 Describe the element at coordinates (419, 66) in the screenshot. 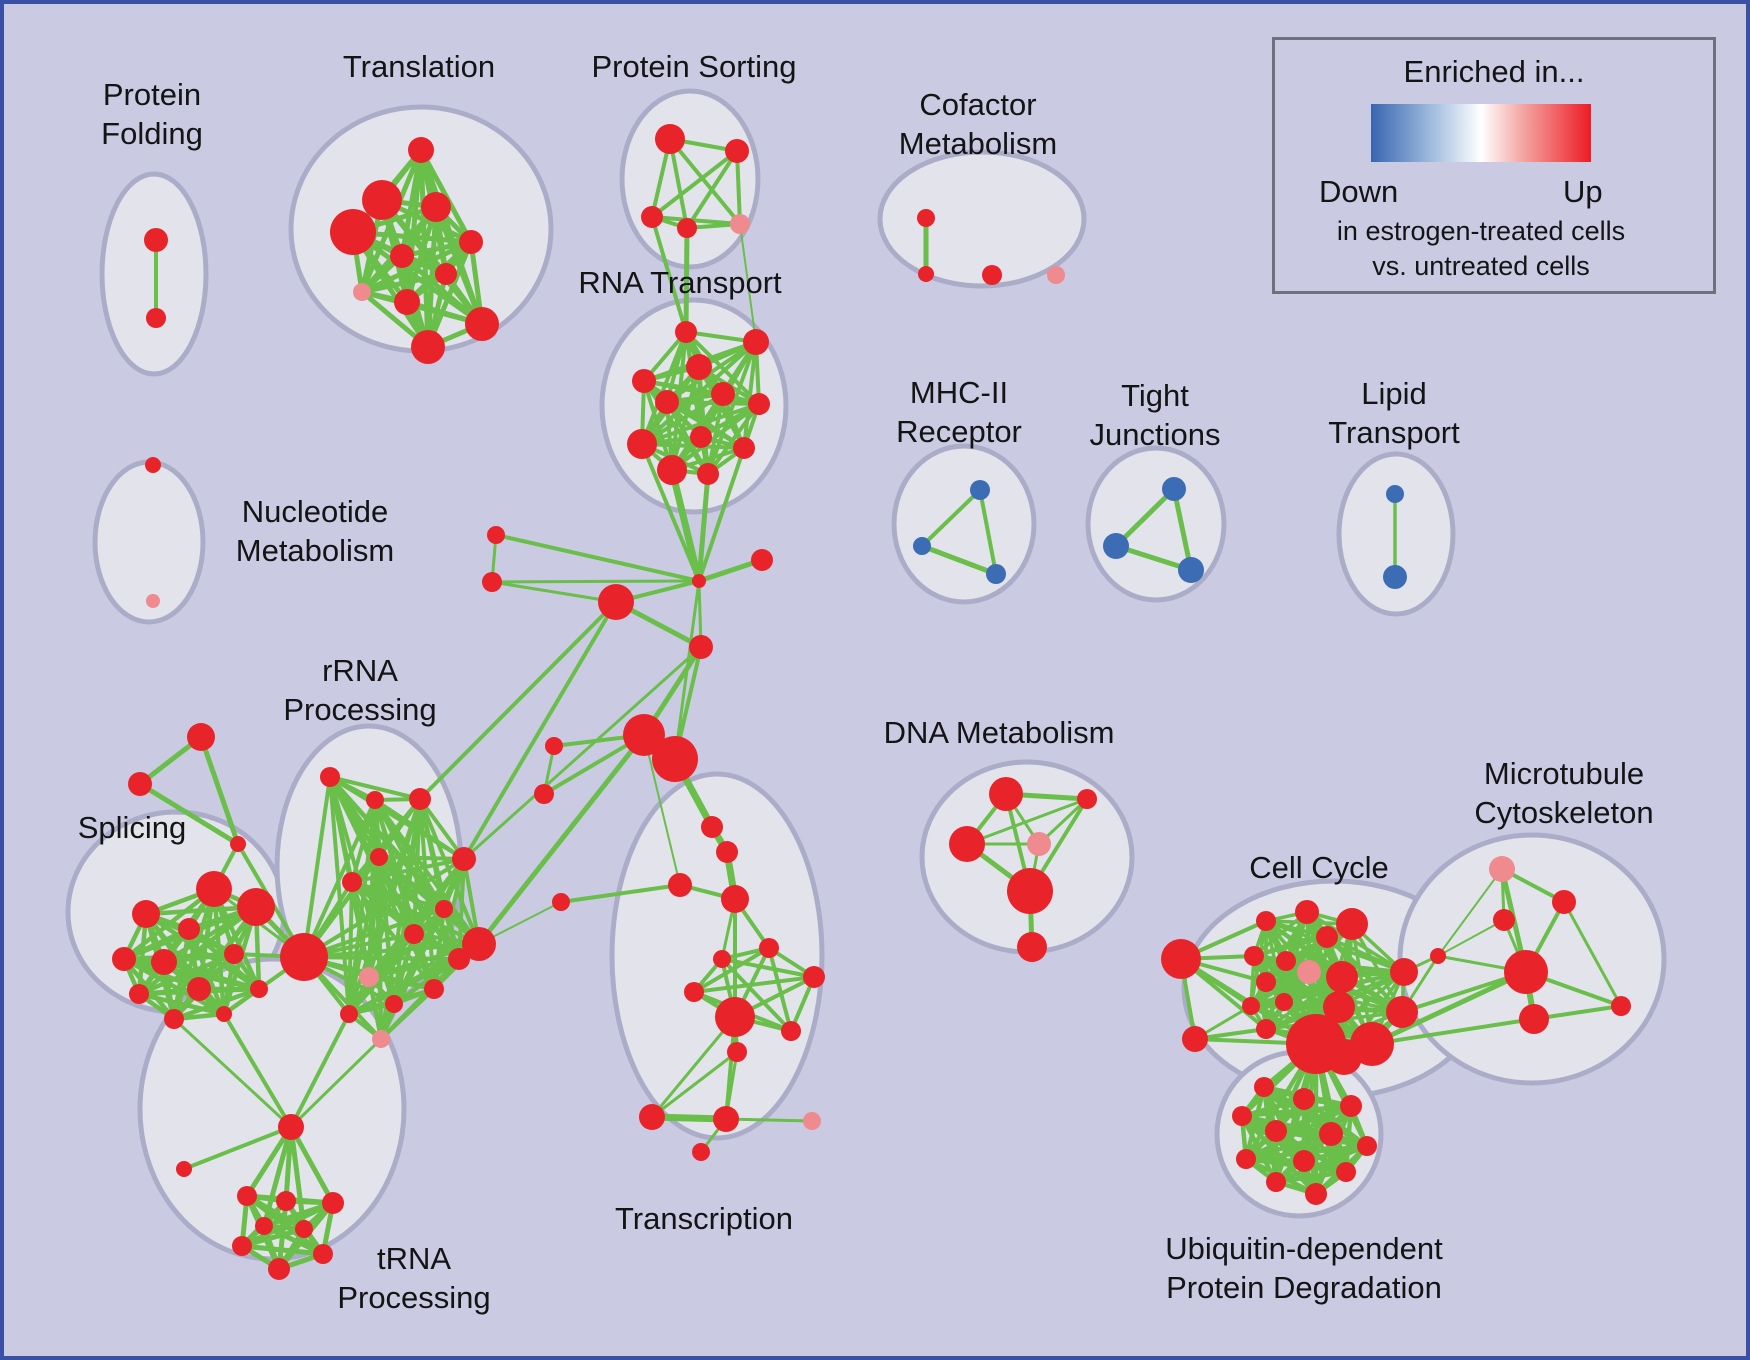

I see `cluster-label-translation: Translation` at that location.